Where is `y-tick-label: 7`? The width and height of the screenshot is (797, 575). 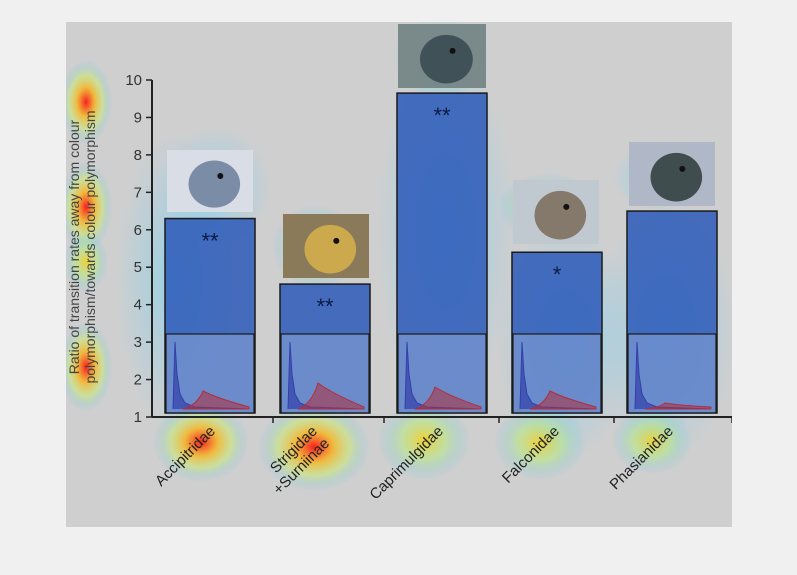 y-tick-label: 7 is located at coordinates (138, 192).